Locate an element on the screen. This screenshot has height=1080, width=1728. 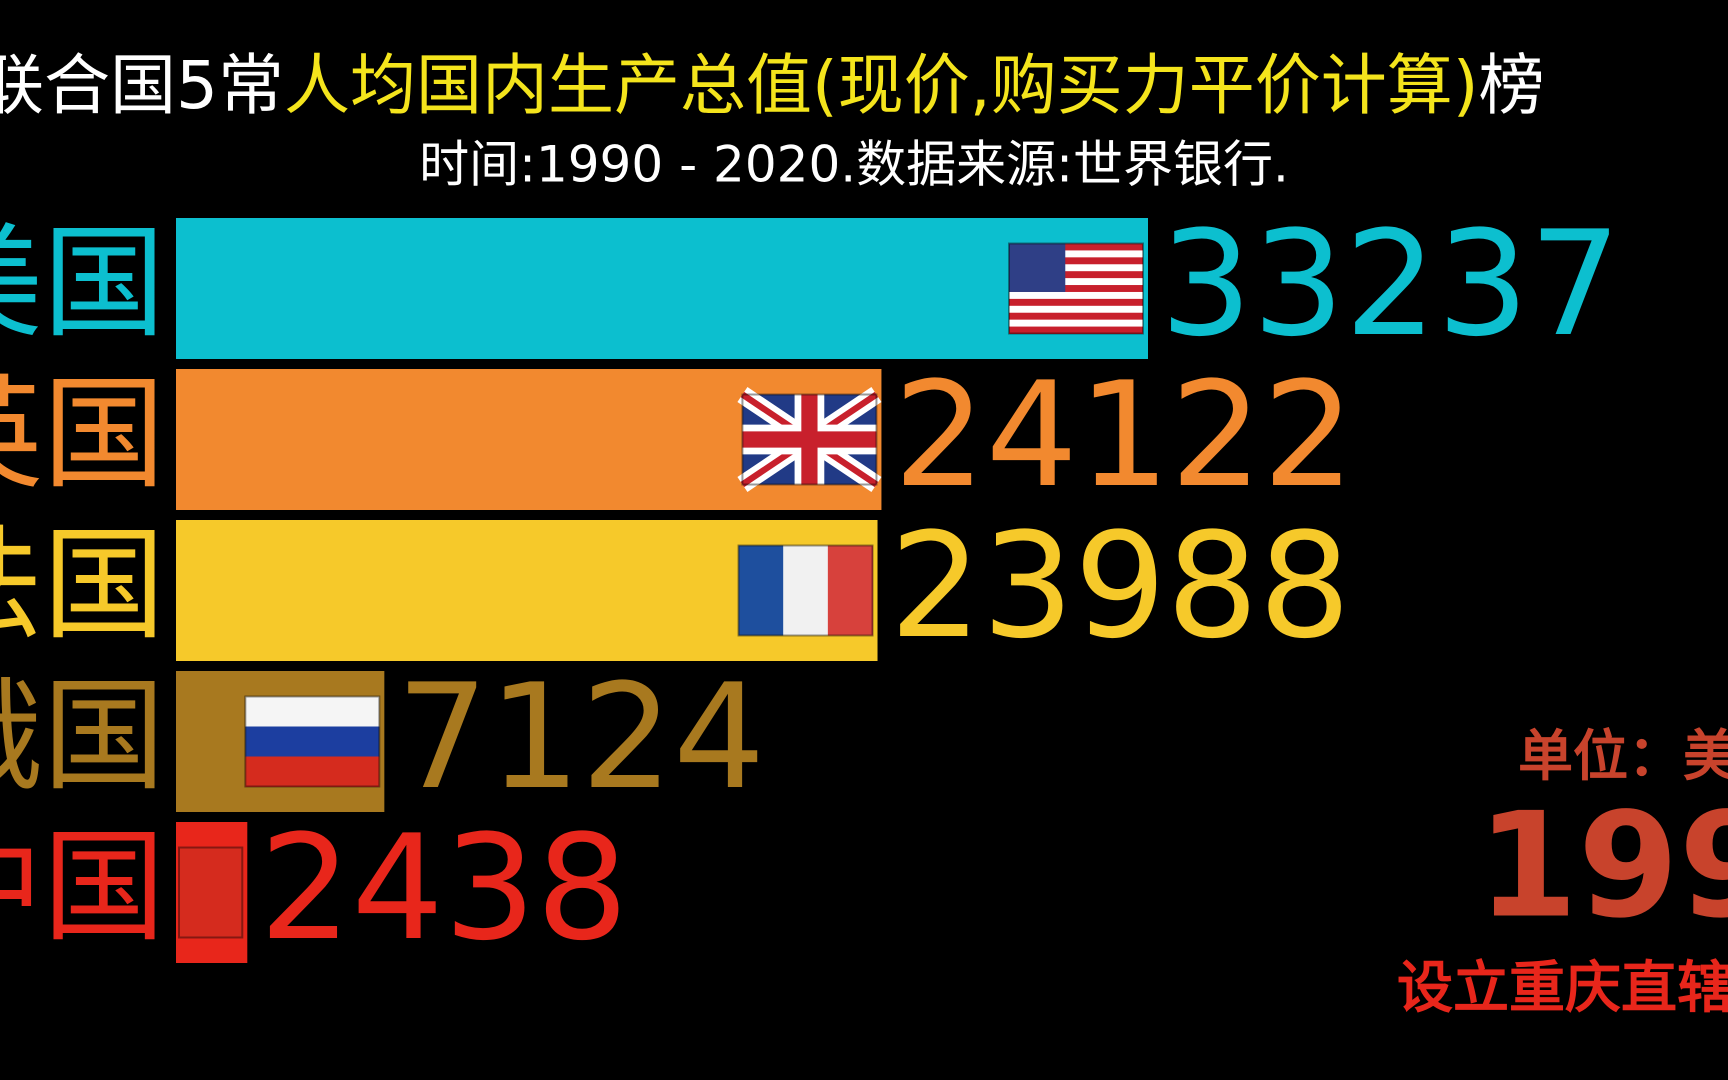
category-label: 英国 is located at coordinates (82, 435).